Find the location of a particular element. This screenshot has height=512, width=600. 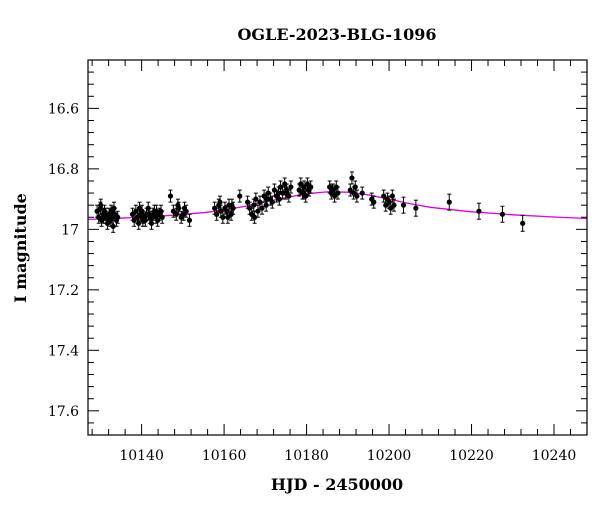

y-axis-label: I magnitude is located at coordinates (20, 248).